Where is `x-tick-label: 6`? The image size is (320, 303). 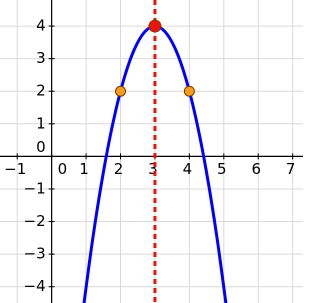
x-tick-label: 6 is located at coordinates (256, 169).